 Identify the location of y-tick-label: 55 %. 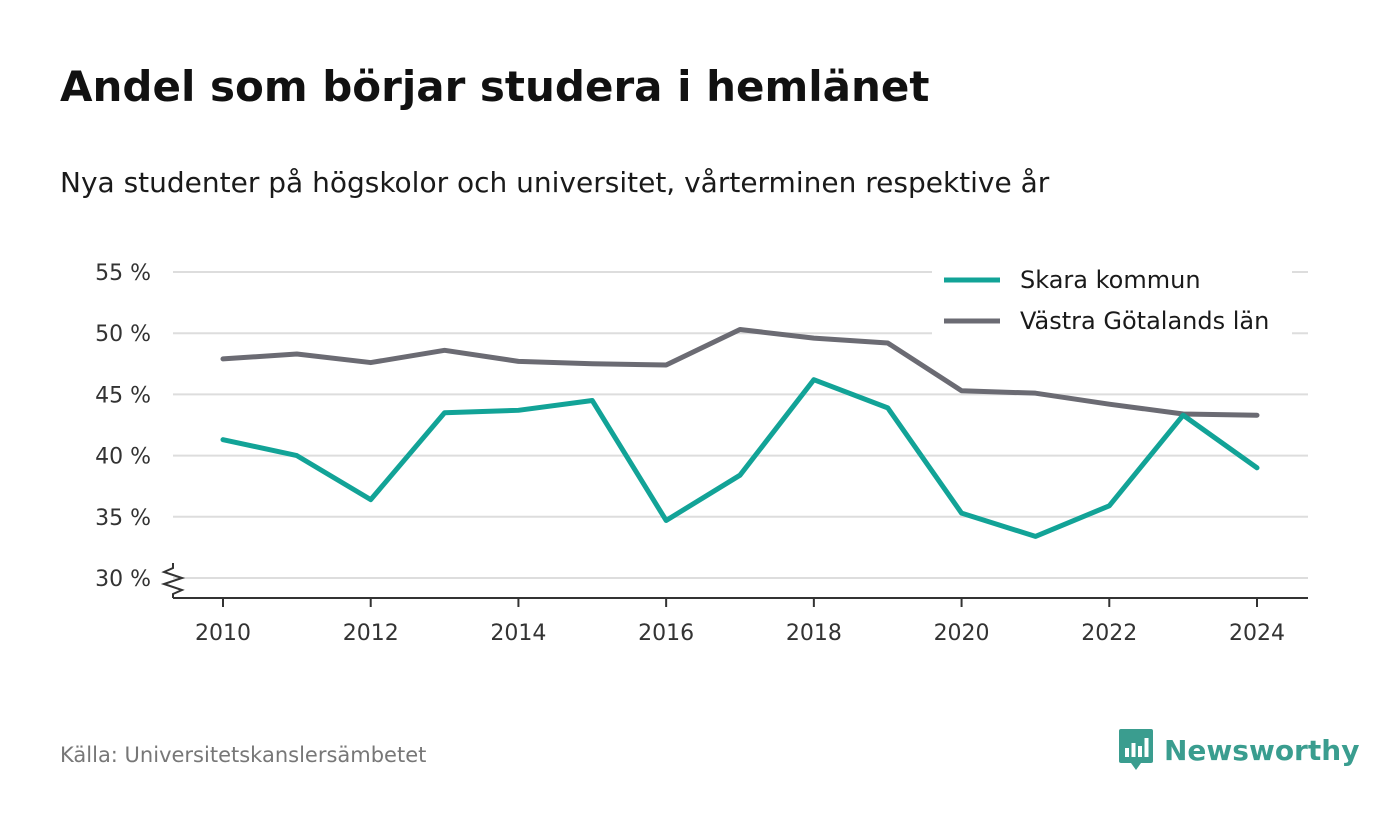
(123, 273).